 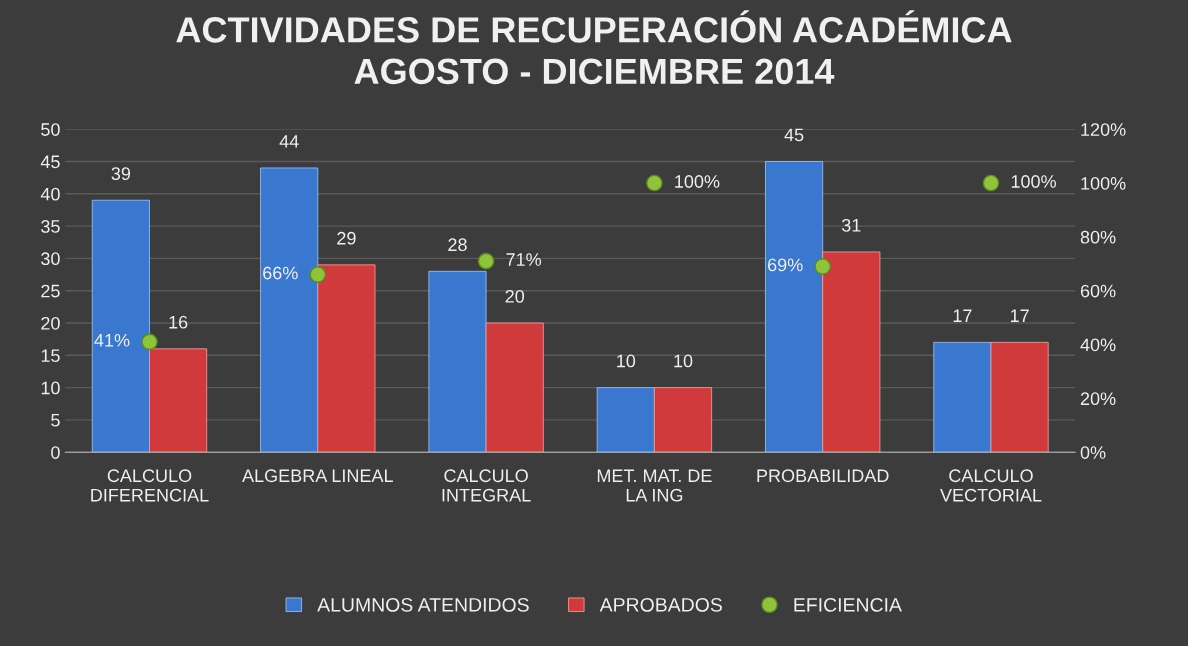 I want to click on data-label: 16, so click(x=178, y=322).